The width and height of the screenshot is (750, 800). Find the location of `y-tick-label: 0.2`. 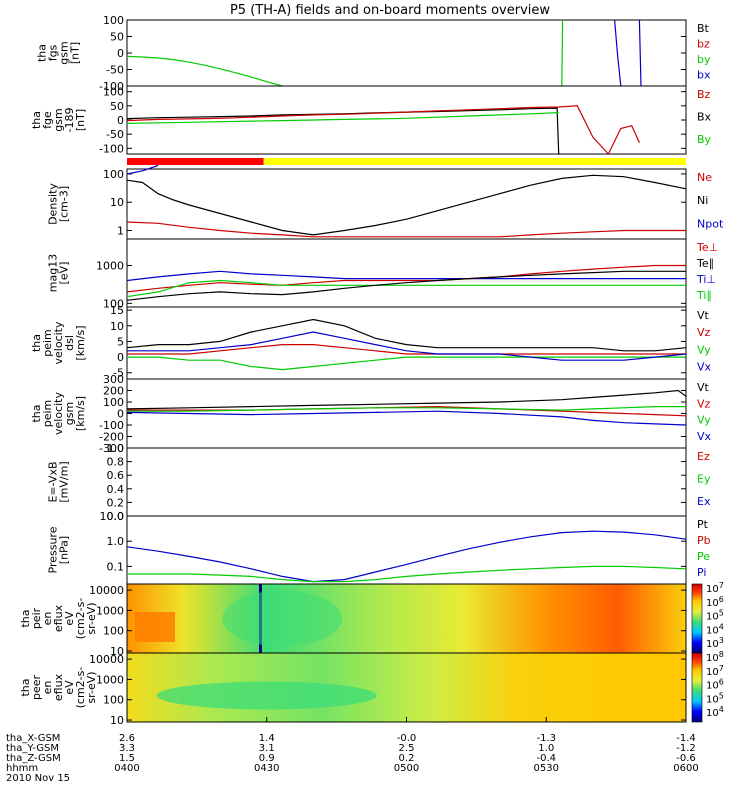

y-tick-label: 0.2 is located at coordinates (116, 502).